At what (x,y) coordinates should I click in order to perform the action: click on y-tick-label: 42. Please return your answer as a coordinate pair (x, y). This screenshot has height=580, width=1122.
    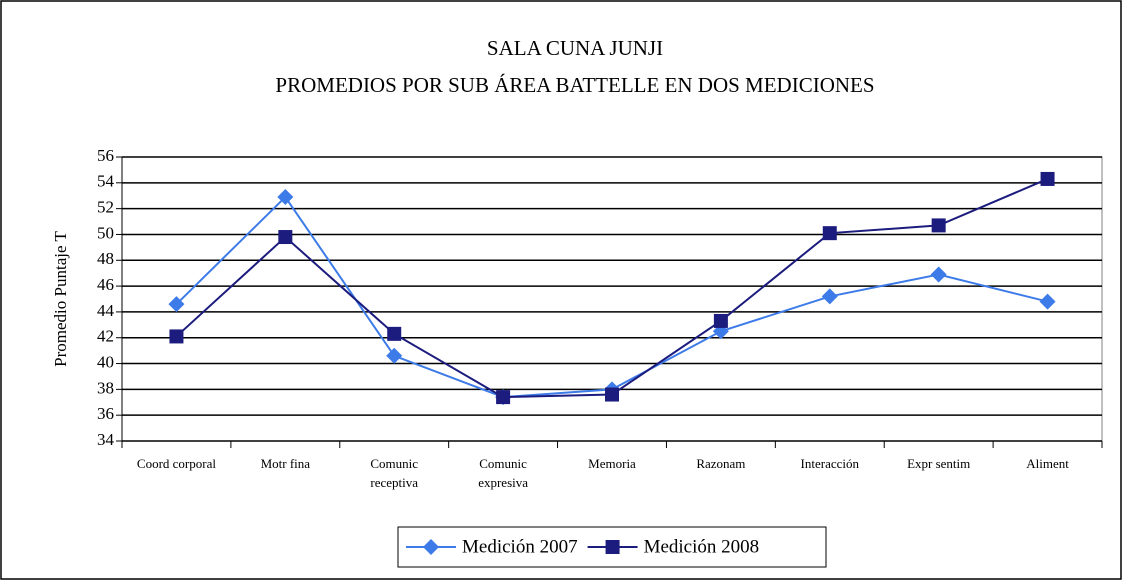
    Looking at the image, I should click on (105, 336).